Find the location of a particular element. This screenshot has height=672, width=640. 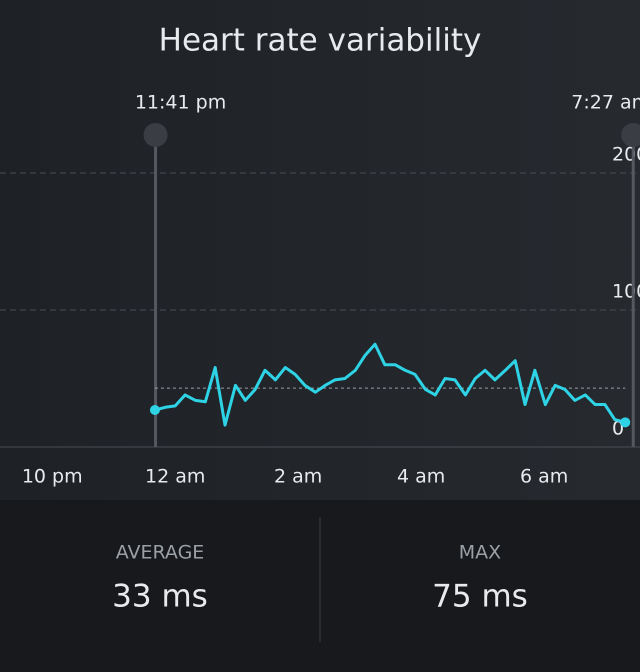

sleep-marker-label: 7:27 am is located at coordinates (605, 103).